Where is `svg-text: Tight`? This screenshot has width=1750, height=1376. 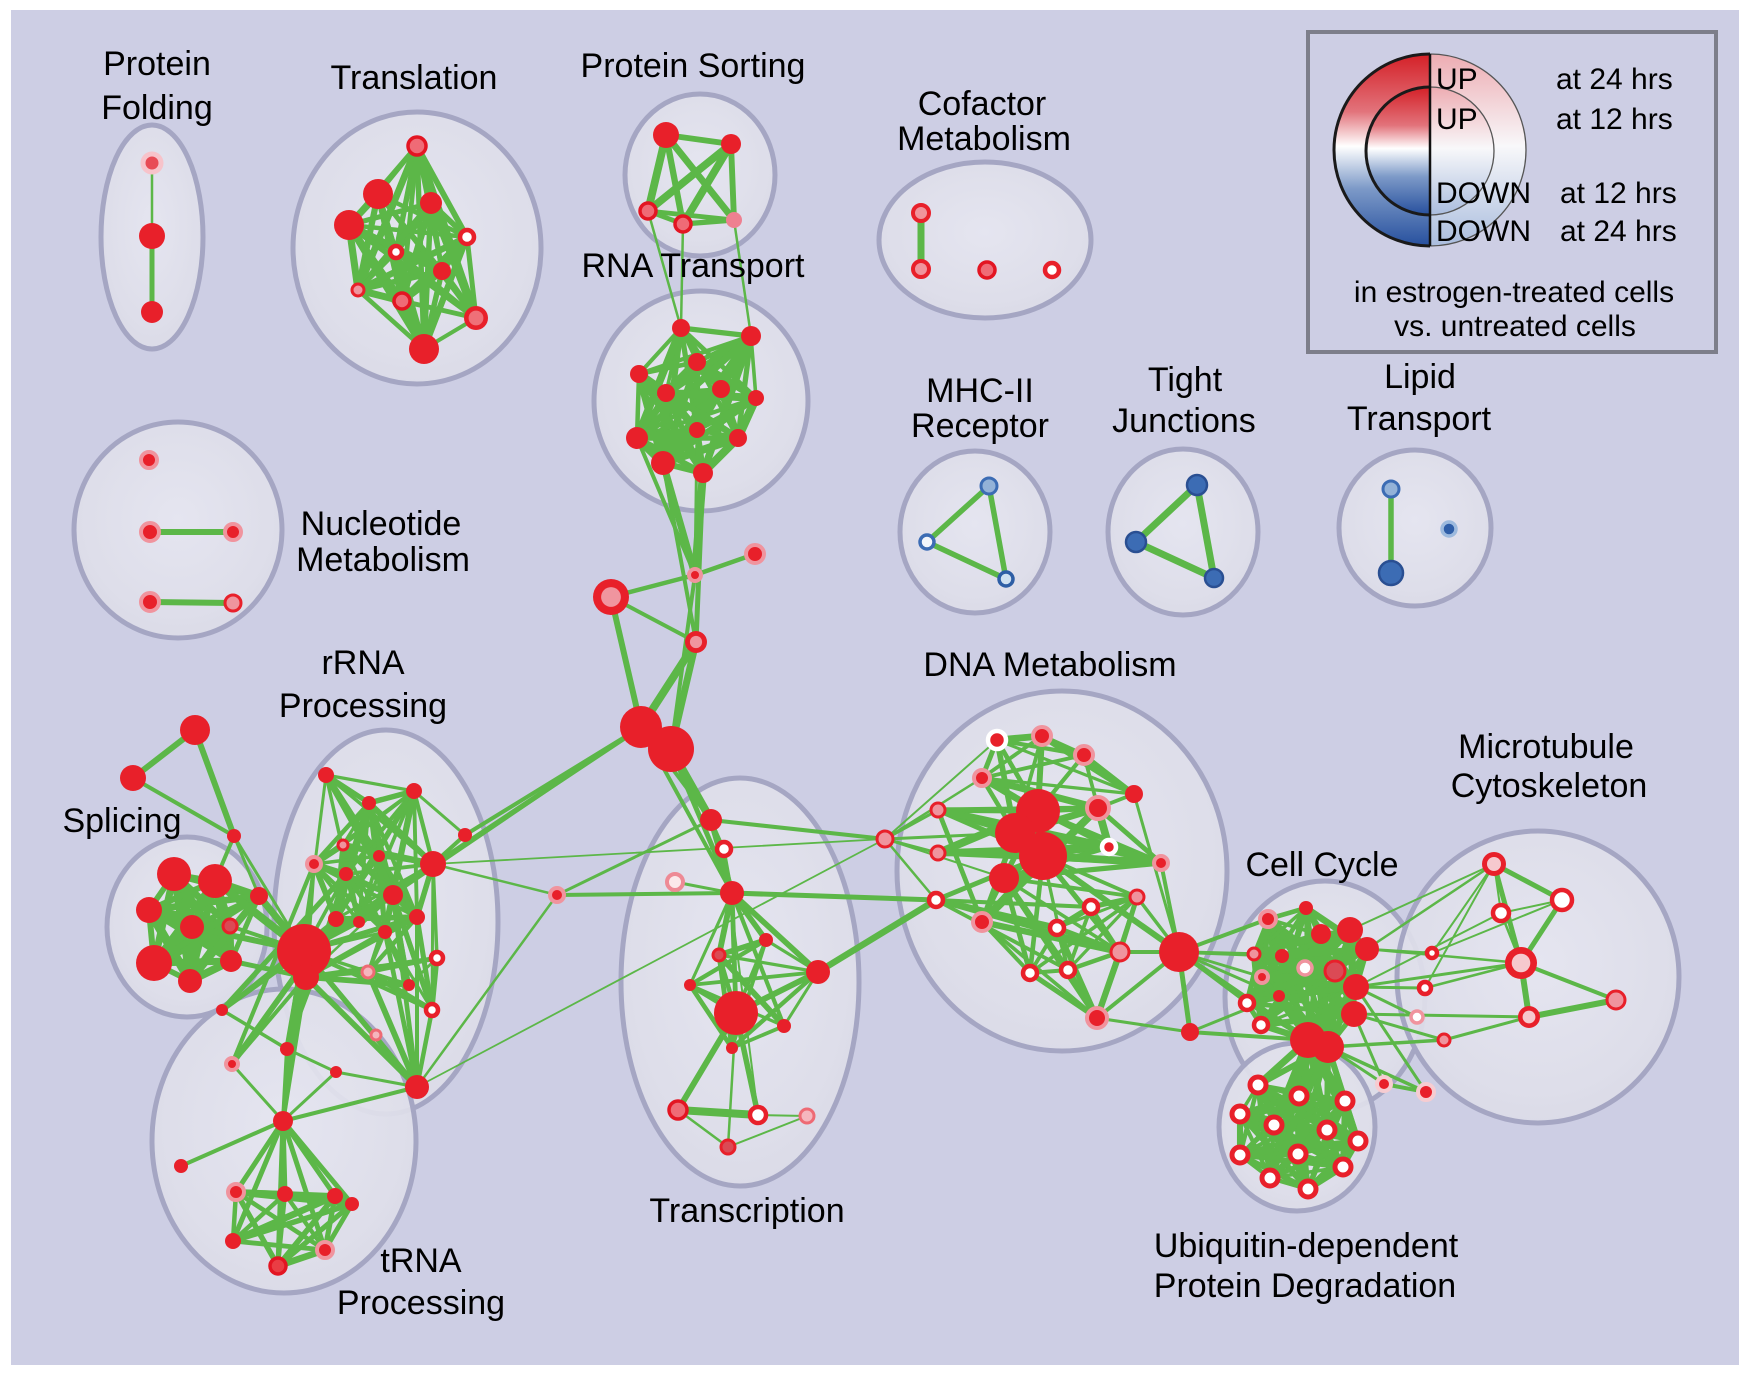 svg-text: Tight is located at coordinates (1185, 380).